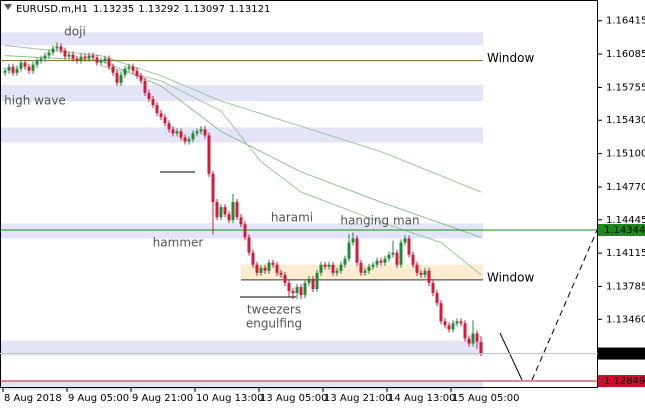  Describe the element at coordinates (625, 87) in the screenshot. I see `y-tick-label: 1.15755` at that location.